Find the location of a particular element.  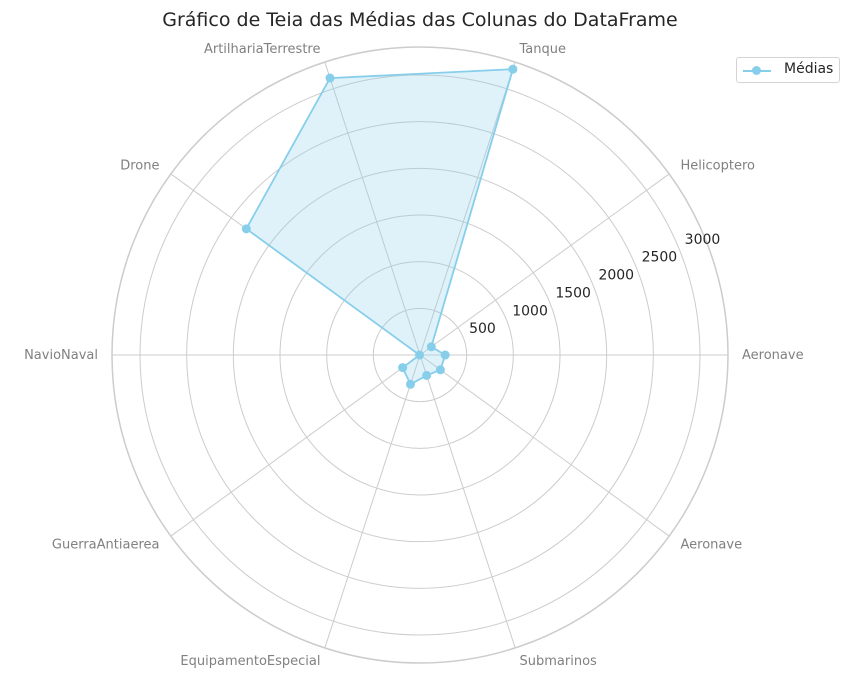

radial-tick-label: 1500 is located at coordinates (573, 293).